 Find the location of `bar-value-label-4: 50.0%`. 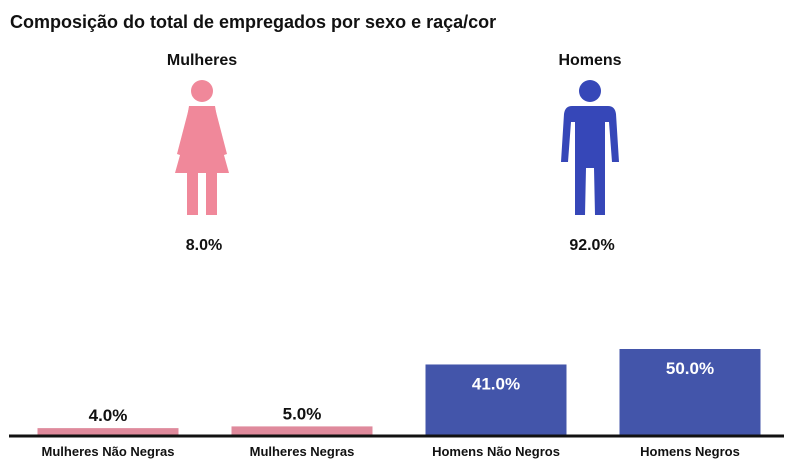

bar-value-label-4: 50.0% is located at coordinates (690, 368).